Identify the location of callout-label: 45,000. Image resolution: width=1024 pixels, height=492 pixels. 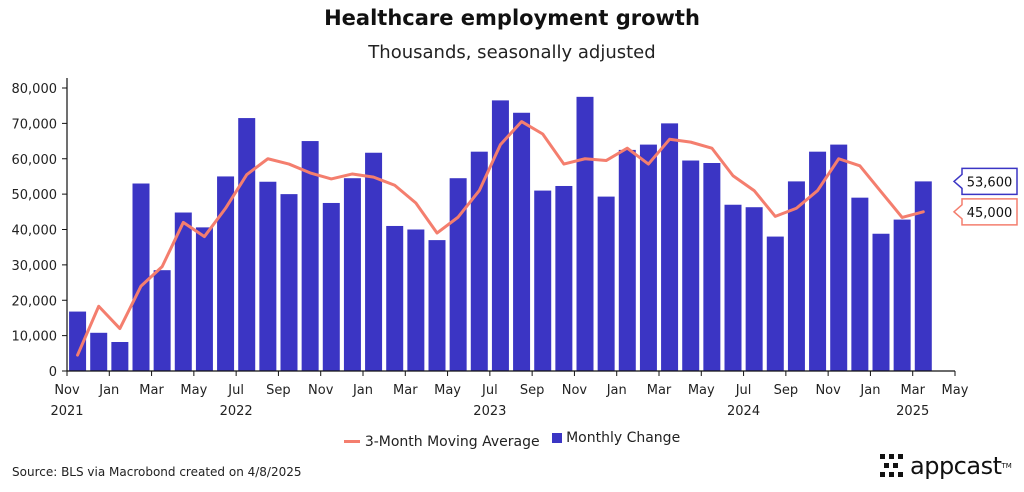
(990, 213).